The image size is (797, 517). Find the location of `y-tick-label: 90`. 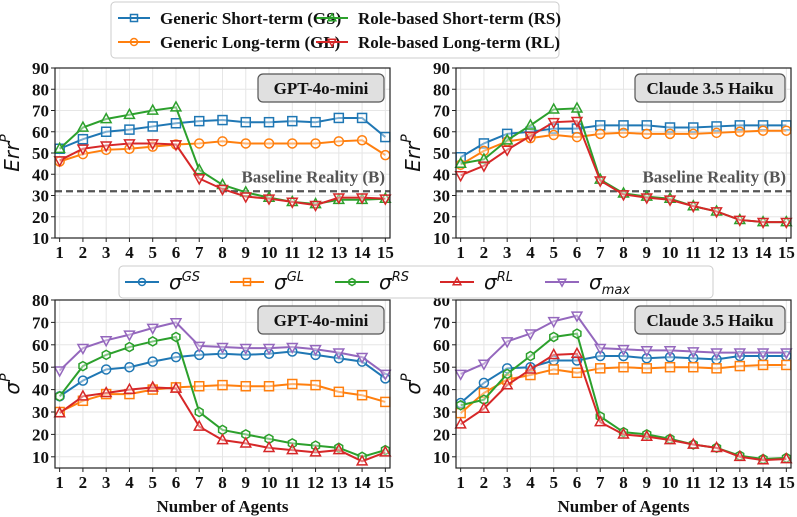

y-tick-label: 90 is located at coordinates (40, 68).